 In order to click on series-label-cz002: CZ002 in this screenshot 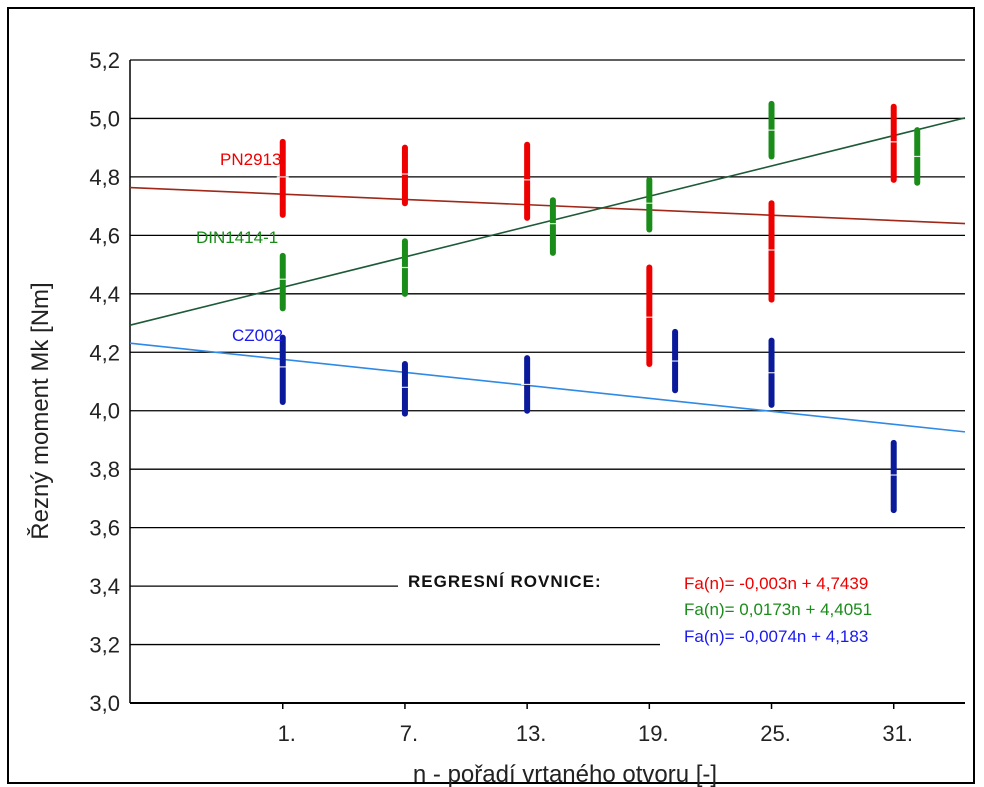, I will do `click(257, 335)`.